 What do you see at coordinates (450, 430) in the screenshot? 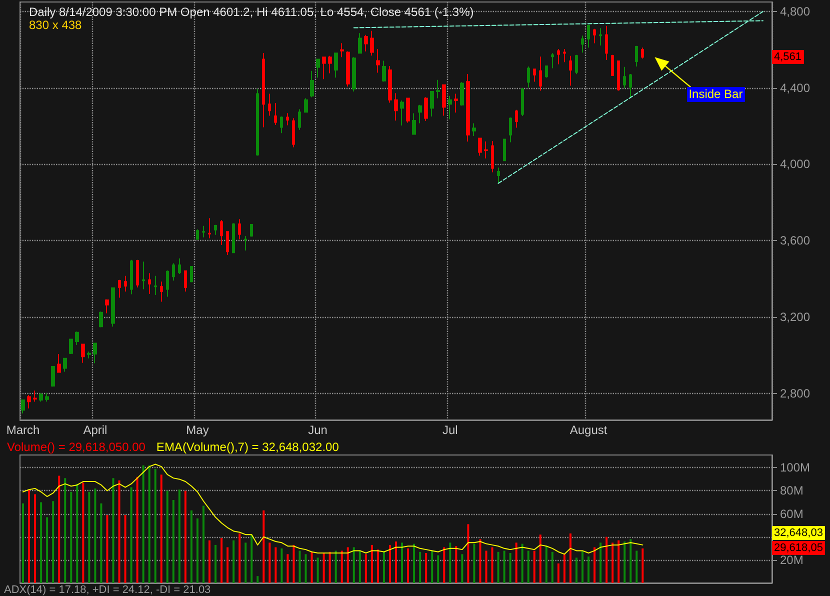
I see `x-tick-label: Jul` at bounding box center [450, 430].